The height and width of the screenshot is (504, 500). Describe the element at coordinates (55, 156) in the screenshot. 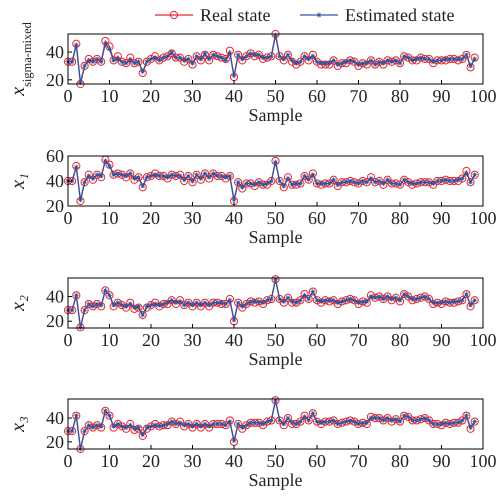

I see `y-tick-label: 60` at that location.